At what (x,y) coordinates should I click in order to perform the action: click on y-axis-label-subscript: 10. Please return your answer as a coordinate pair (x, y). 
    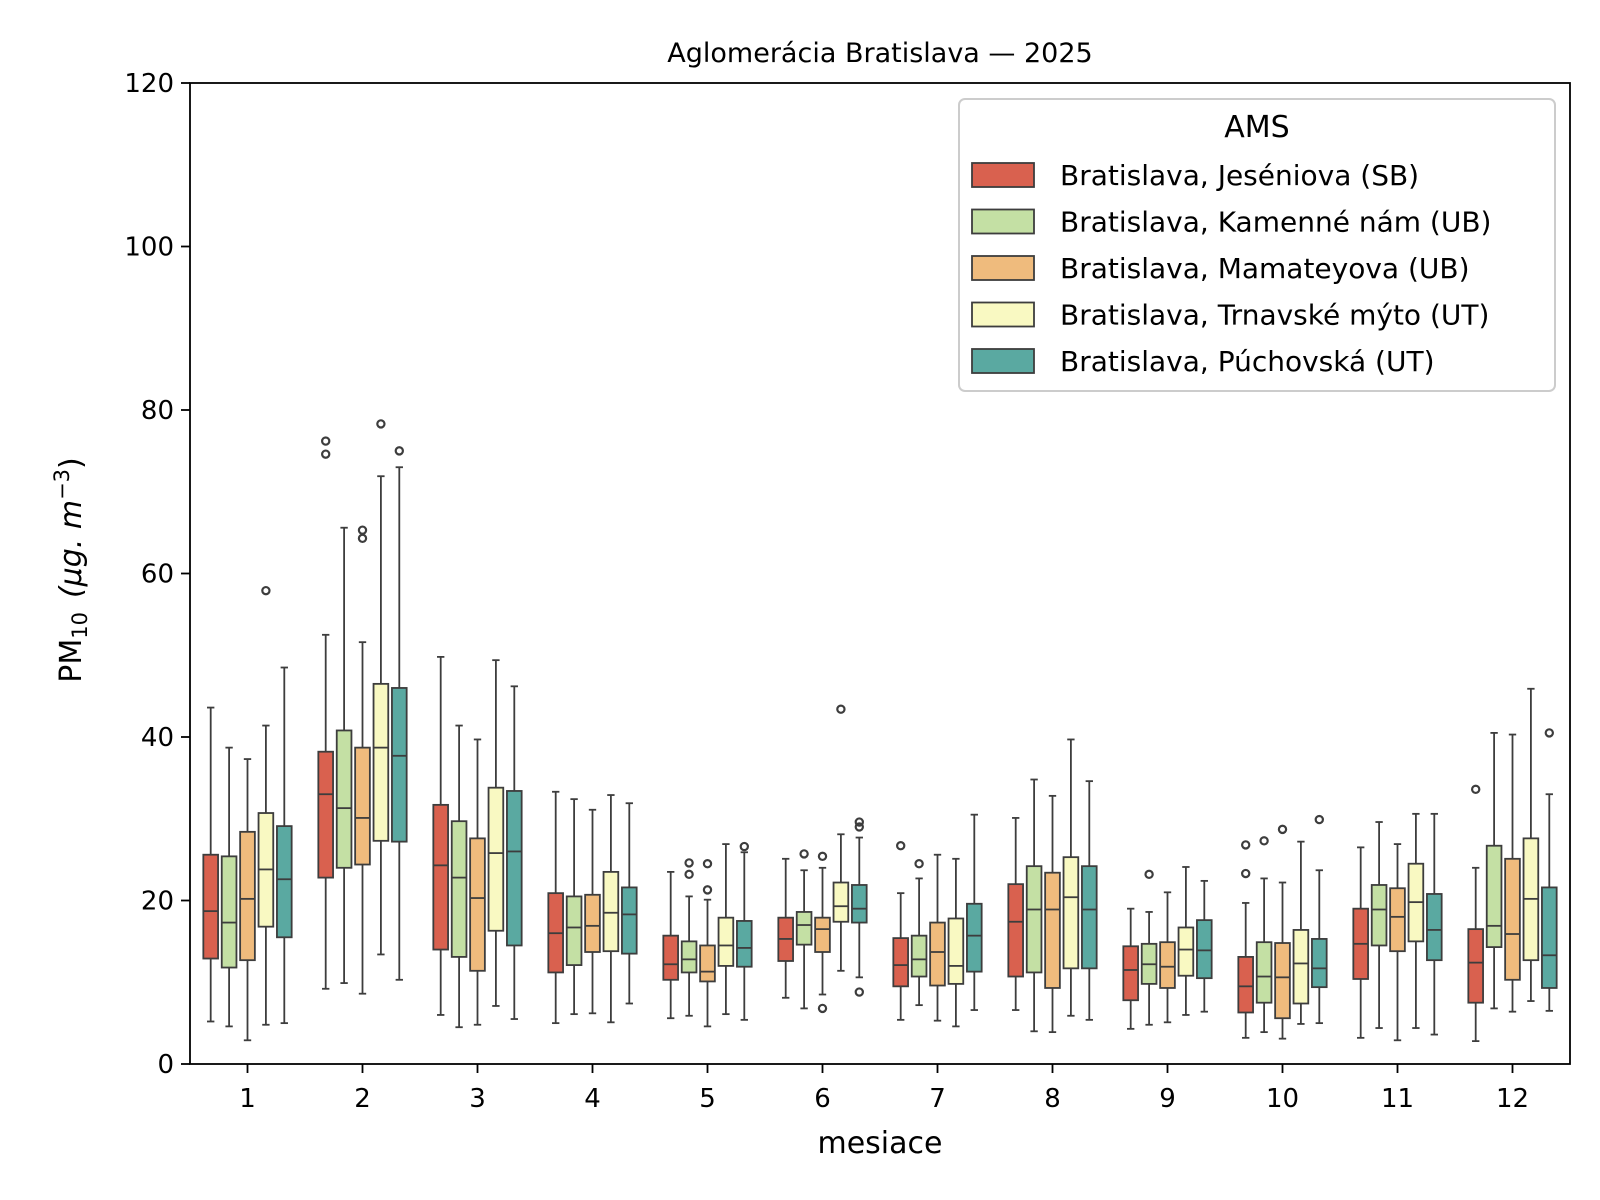
    Looking at the image, I should click on (80, 625).